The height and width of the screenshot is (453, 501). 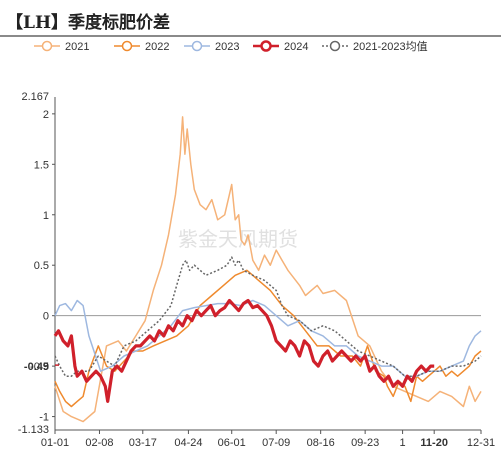 I want to click on legend-item-3: 2023, so click(x=211, y=46).